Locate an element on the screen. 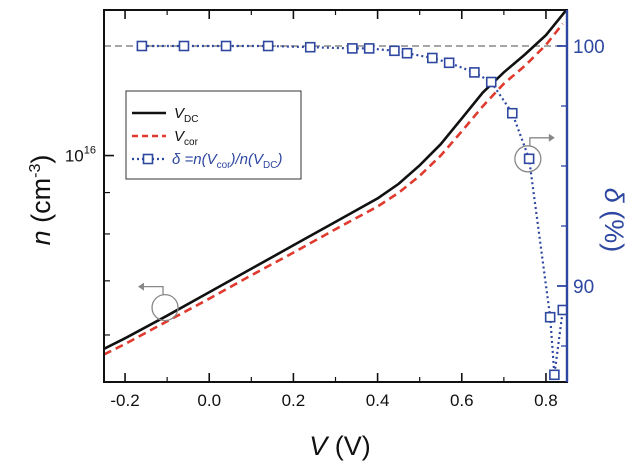 The image size is (633, 466). y-axis-title-left: n (cm-3) is located at coordinates (41, 200).